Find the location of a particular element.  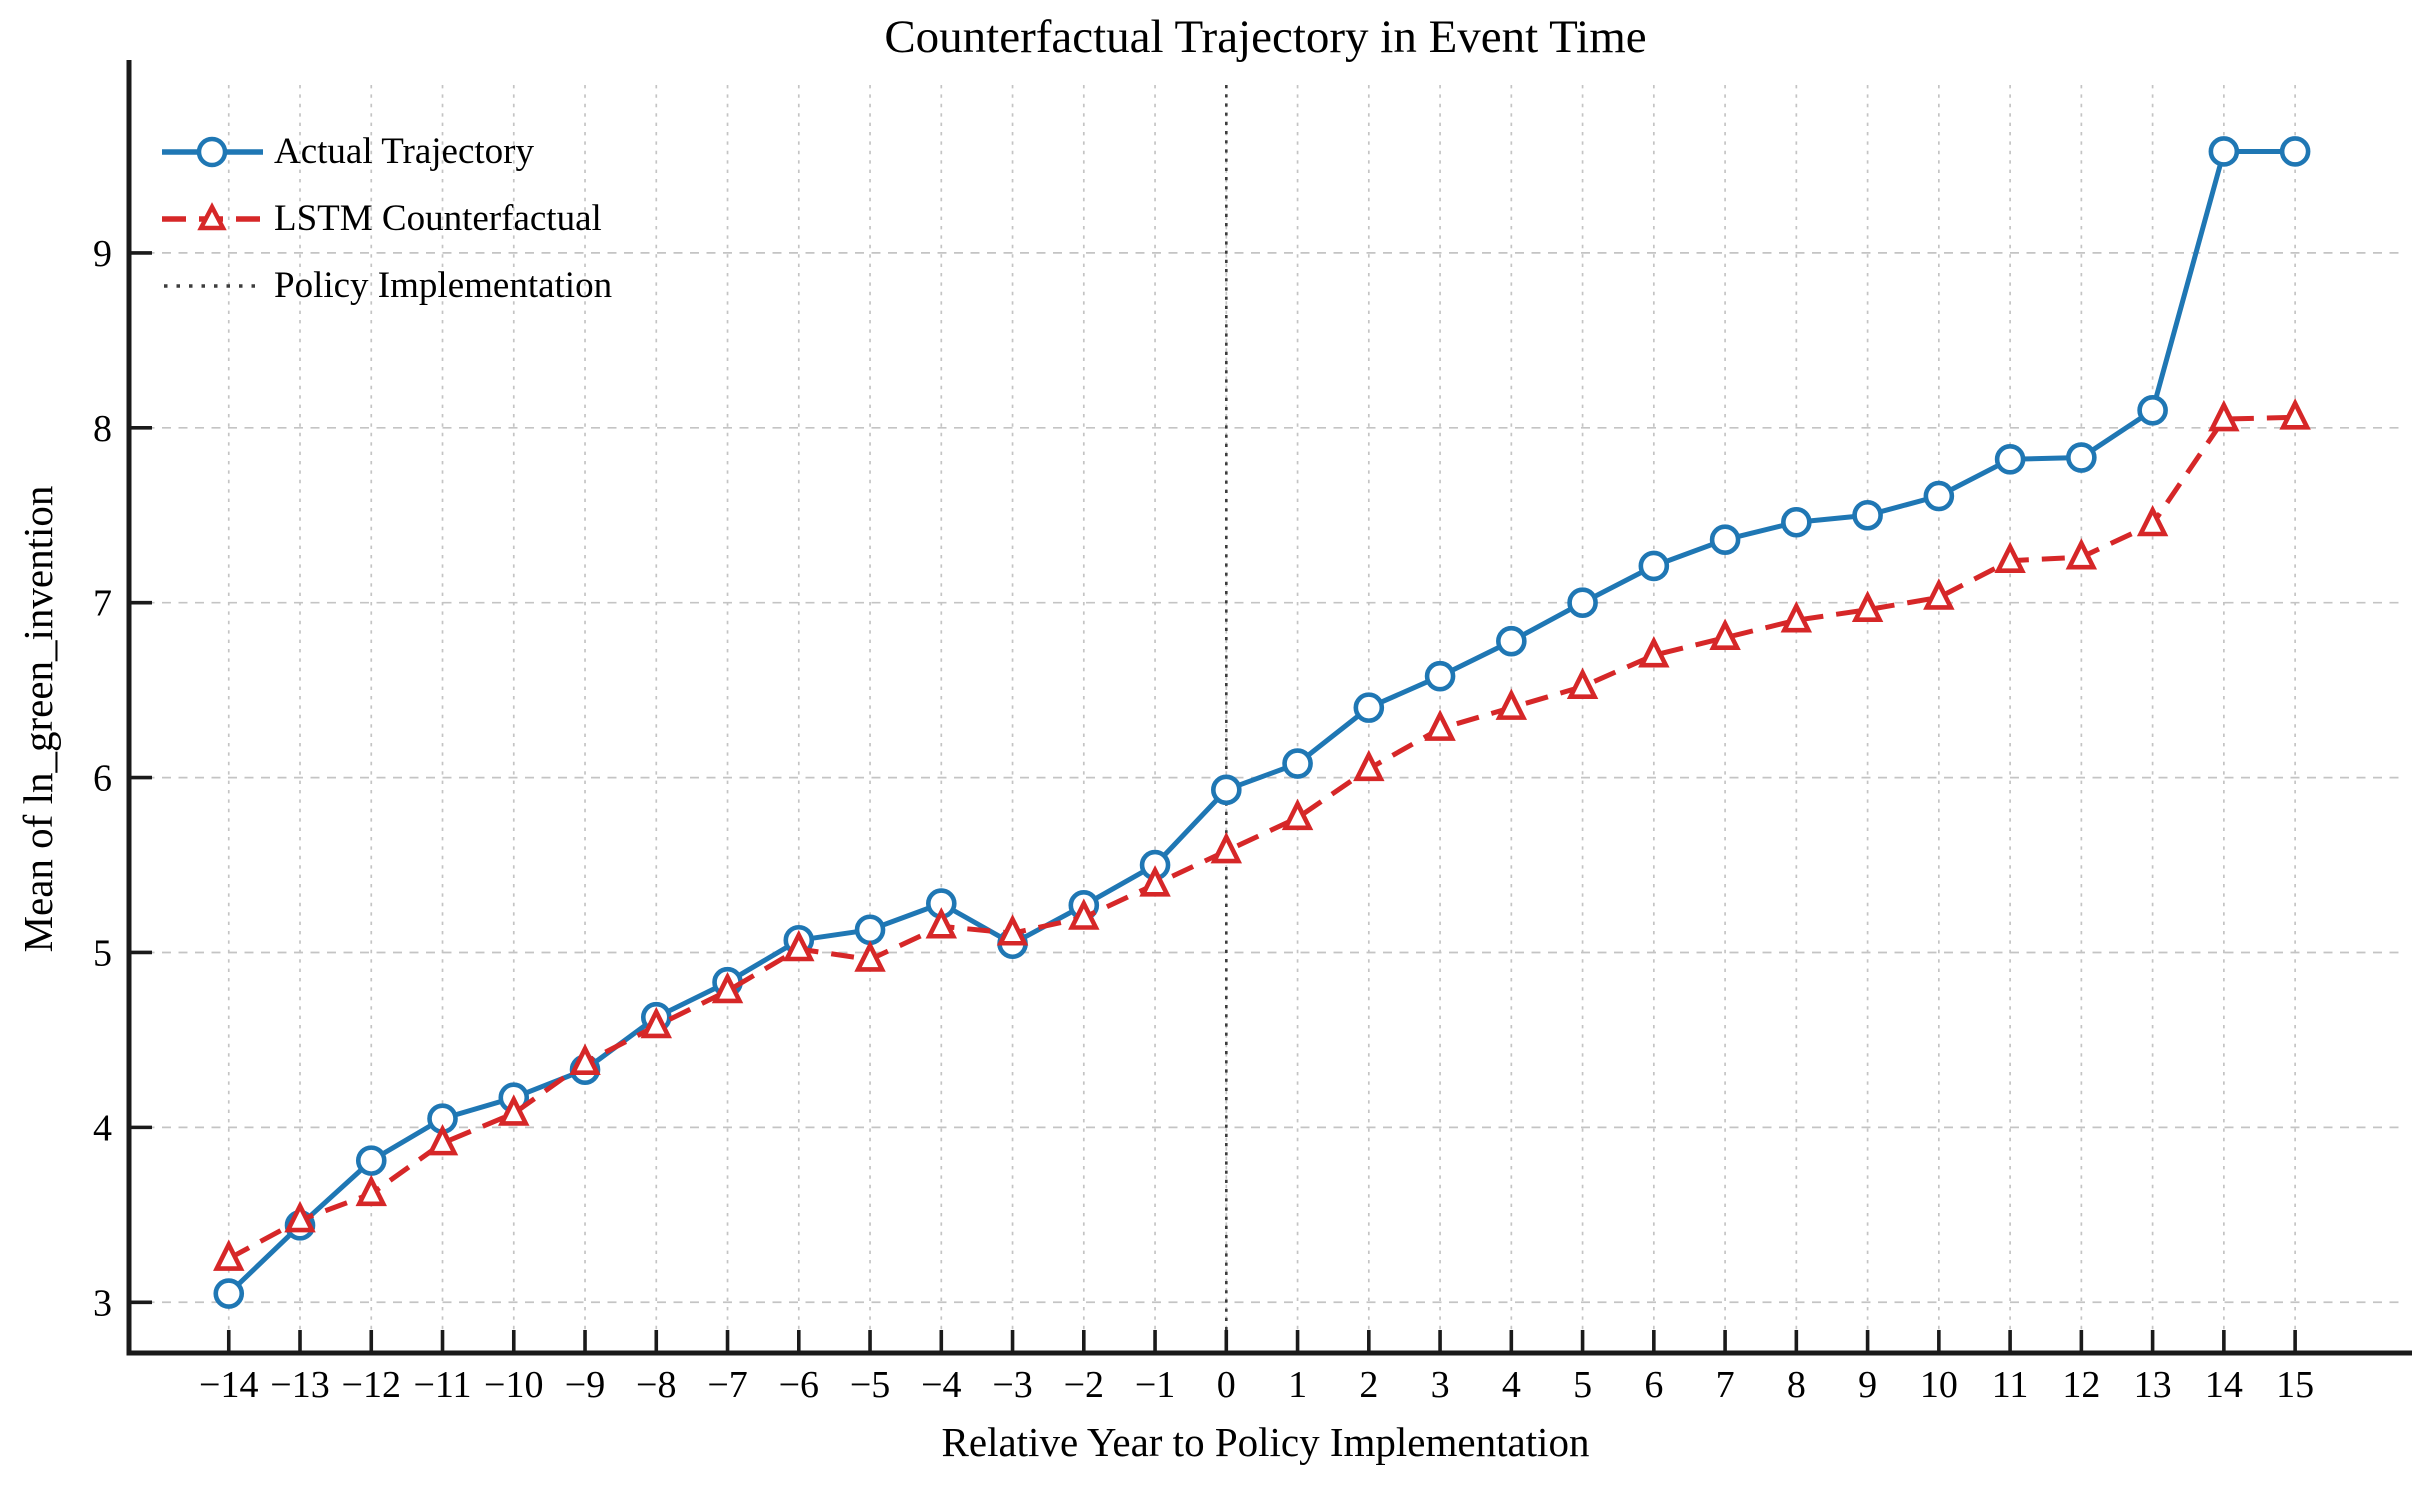

x-tick-label: −1 is located at coordinates (1155, 1385).